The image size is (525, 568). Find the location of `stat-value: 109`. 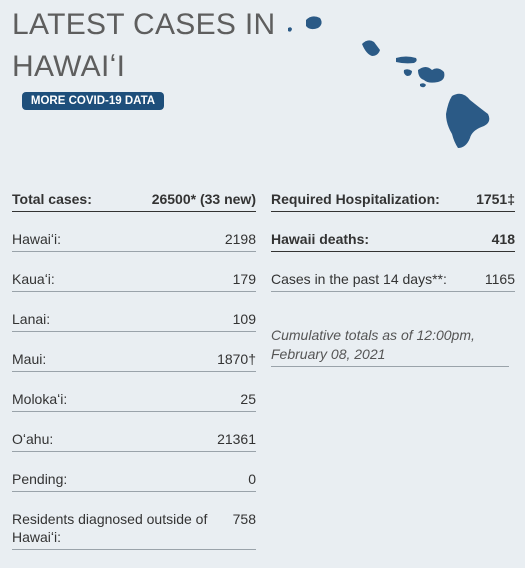

stat-value: 109 is located at coordinates (244, 319).